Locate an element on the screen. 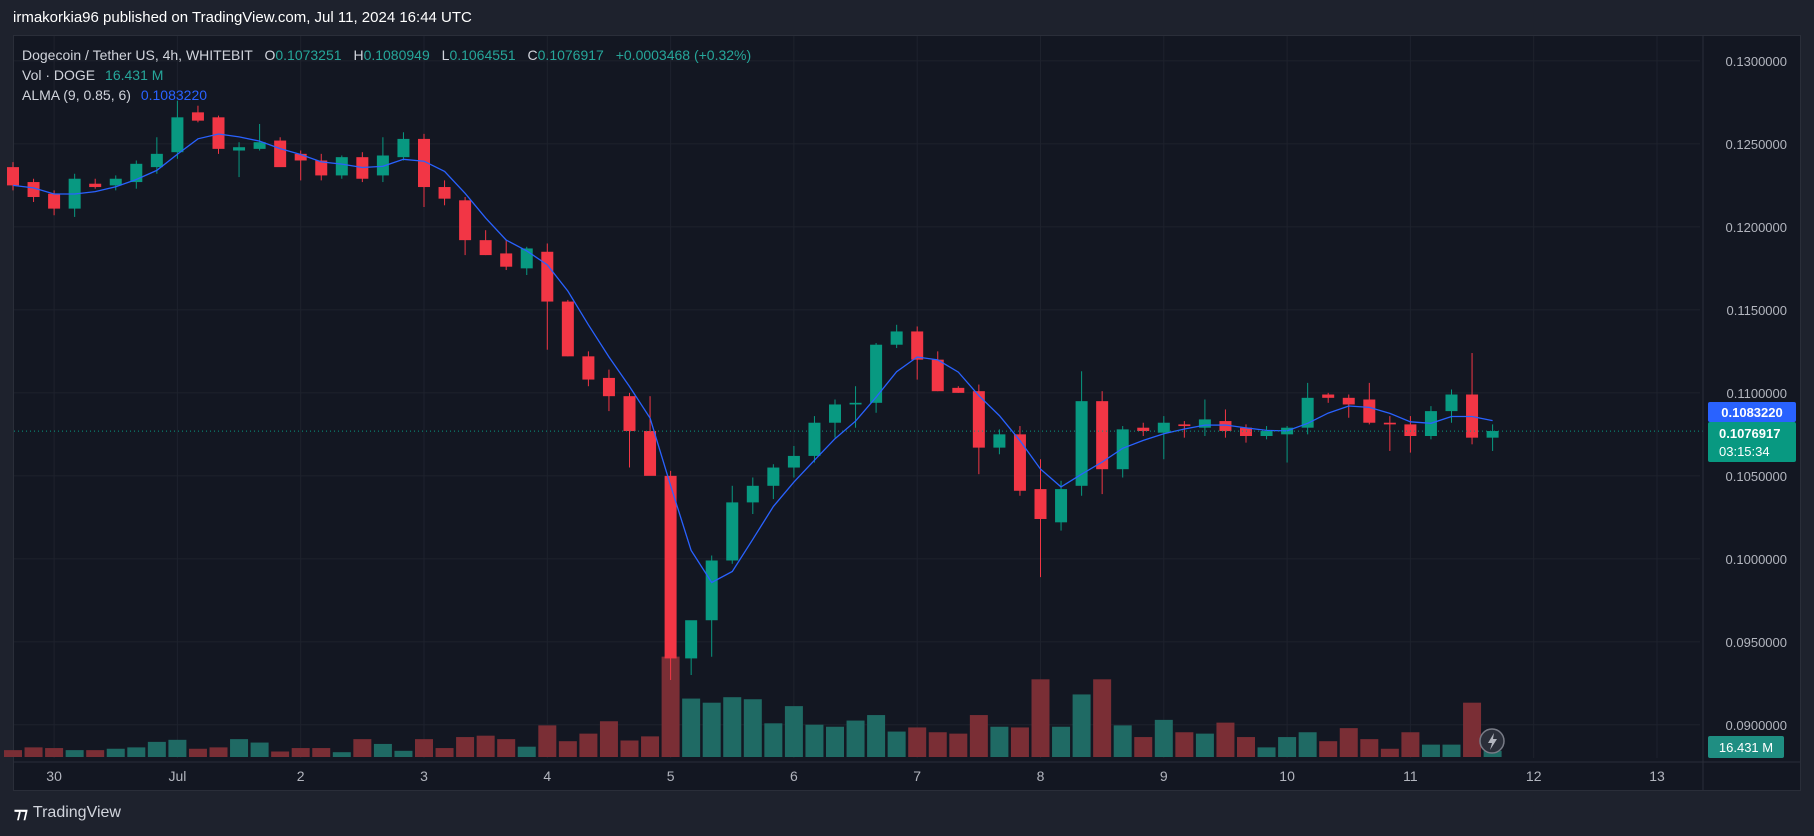  alma-badge-text: 0.1083220 is located at coordinates (1751, 412).